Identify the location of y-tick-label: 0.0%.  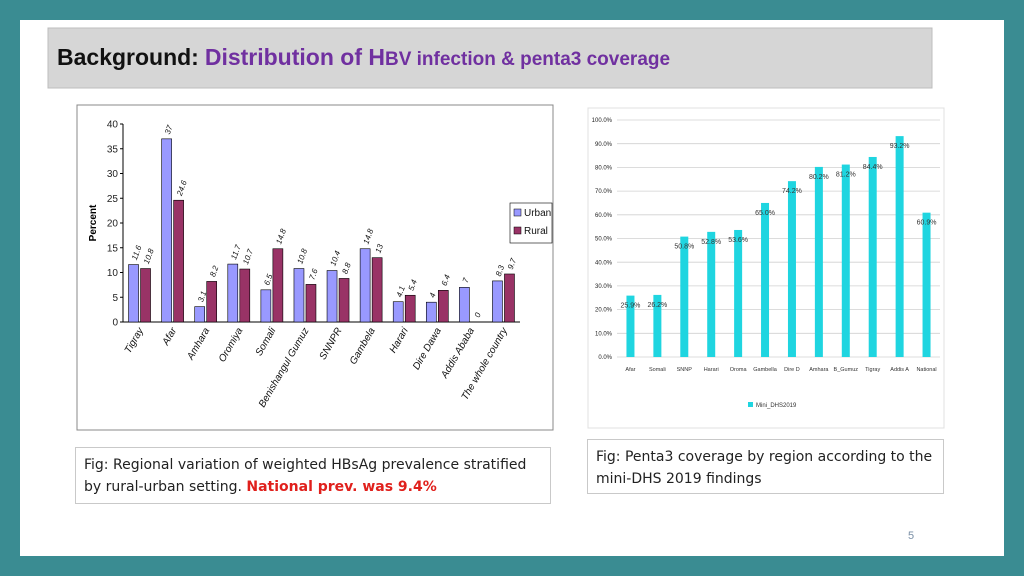
(605, 358).